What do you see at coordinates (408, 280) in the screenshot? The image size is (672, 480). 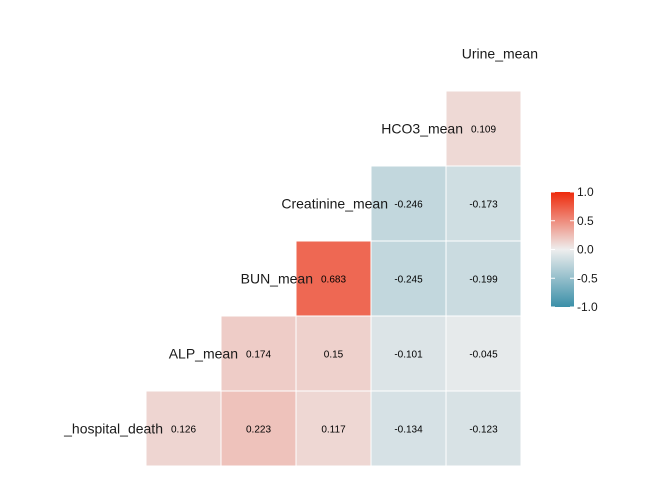 I see `cell-value-bun-mean-hco3-mean: -0.245` at bounding box center [408, 280].